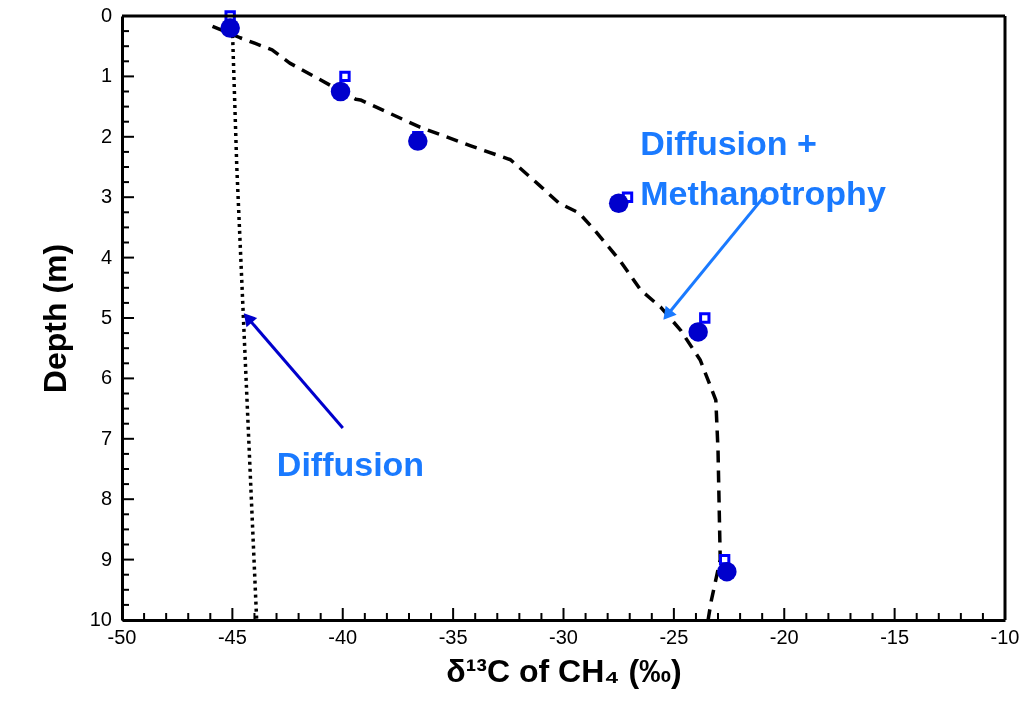 The width and height of the screenshot is (1032, 718). Describe the element at coordinates (343, 637) in the screenshot. I see `x-tick-label: -40` at that location.